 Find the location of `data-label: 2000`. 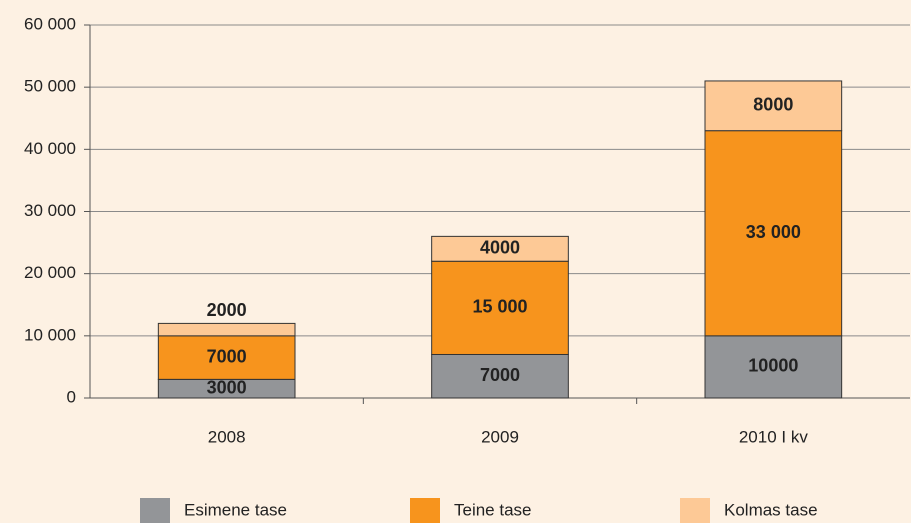

data-label: 2000 is located at coordinates (227, 310).